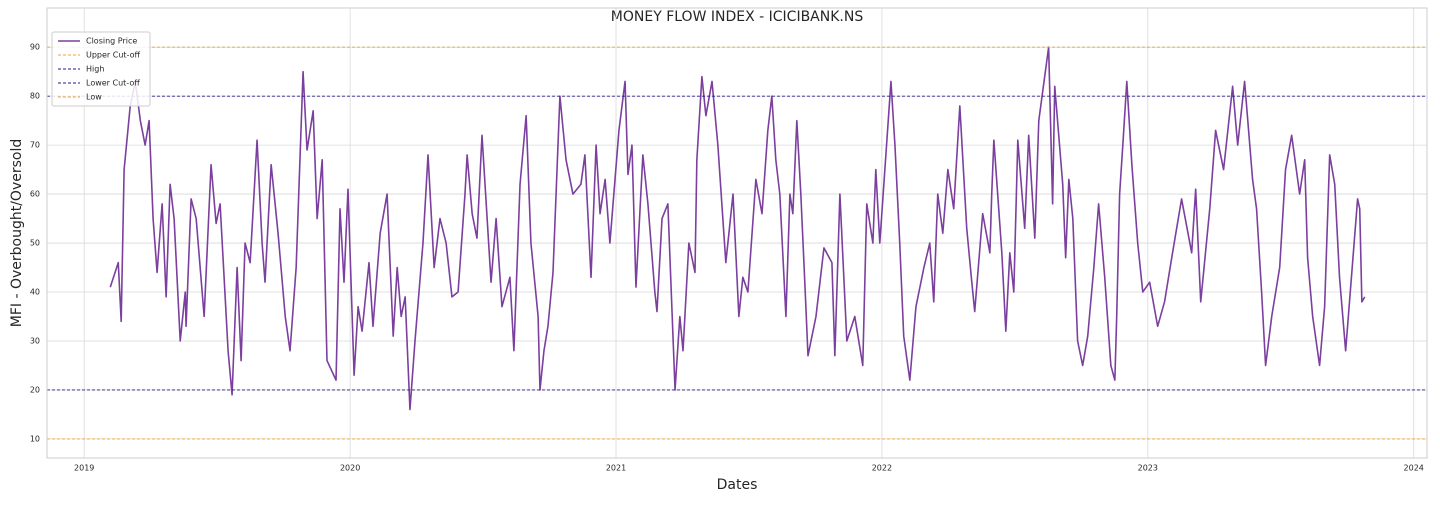  Describe the element at coordinates (35, 292) in the screenshot. I see `y-tick-label: 40` at that location.